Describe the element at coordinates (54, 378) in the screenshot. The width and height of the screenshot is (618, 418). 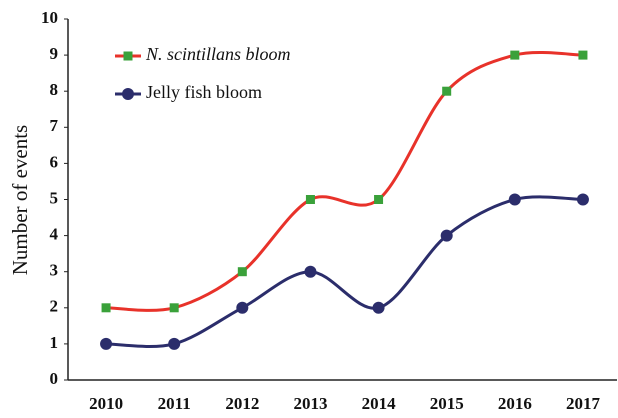
I see `y-tick-label: 0` at that location.